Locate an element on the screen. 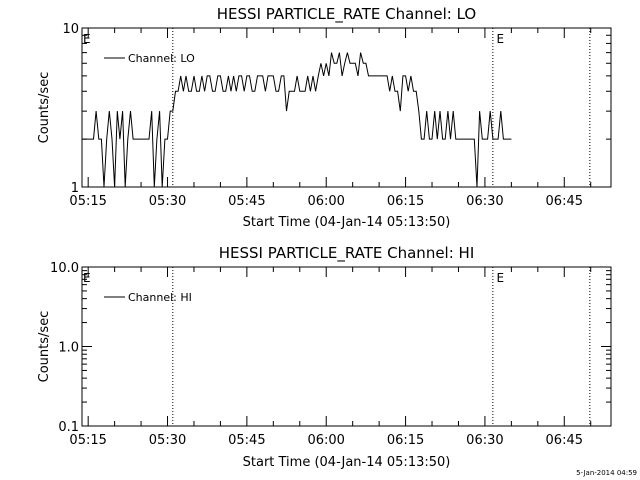  legend-label: Channel: HI is located at coordinates (160, 297).